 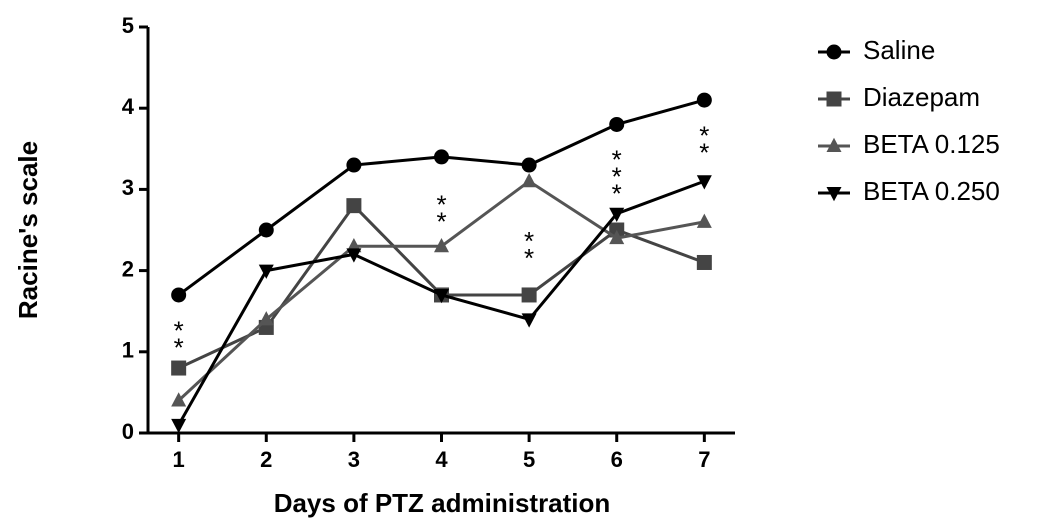 What do you see at coordinates (704, 459) in the screenshot?
I see `x-tick-label: 7` at bounding box center [704, 459].